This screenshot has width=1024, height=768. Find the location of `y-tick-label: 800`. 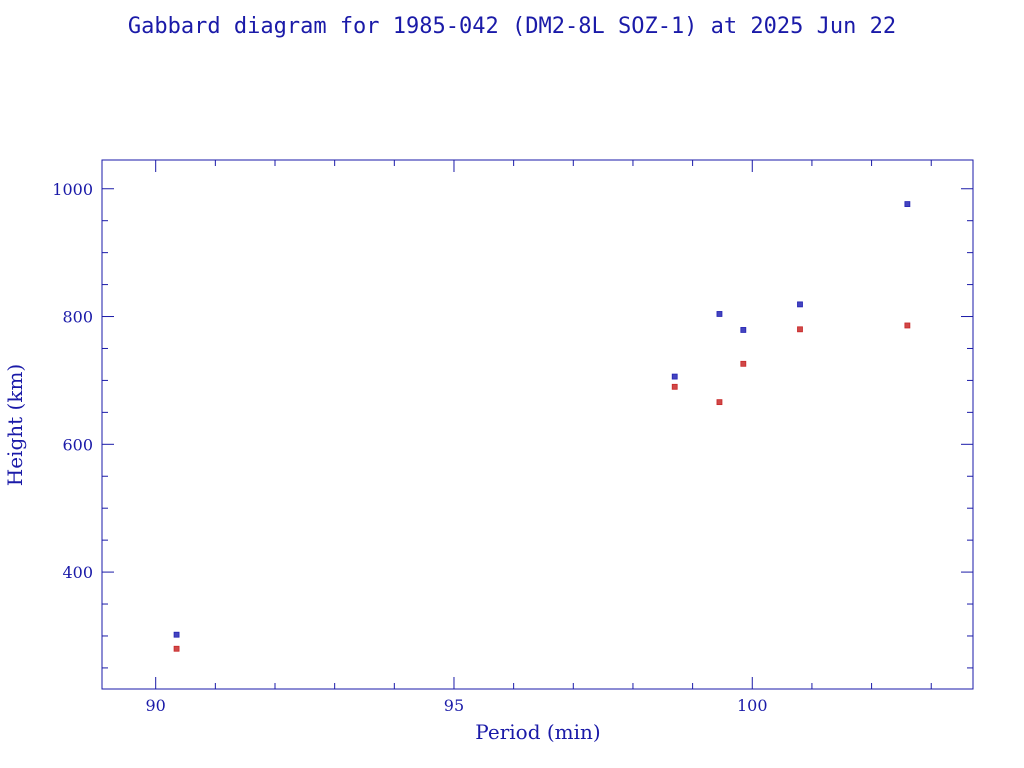

y-tick-label: 800 is located at coordinates (77, 317).